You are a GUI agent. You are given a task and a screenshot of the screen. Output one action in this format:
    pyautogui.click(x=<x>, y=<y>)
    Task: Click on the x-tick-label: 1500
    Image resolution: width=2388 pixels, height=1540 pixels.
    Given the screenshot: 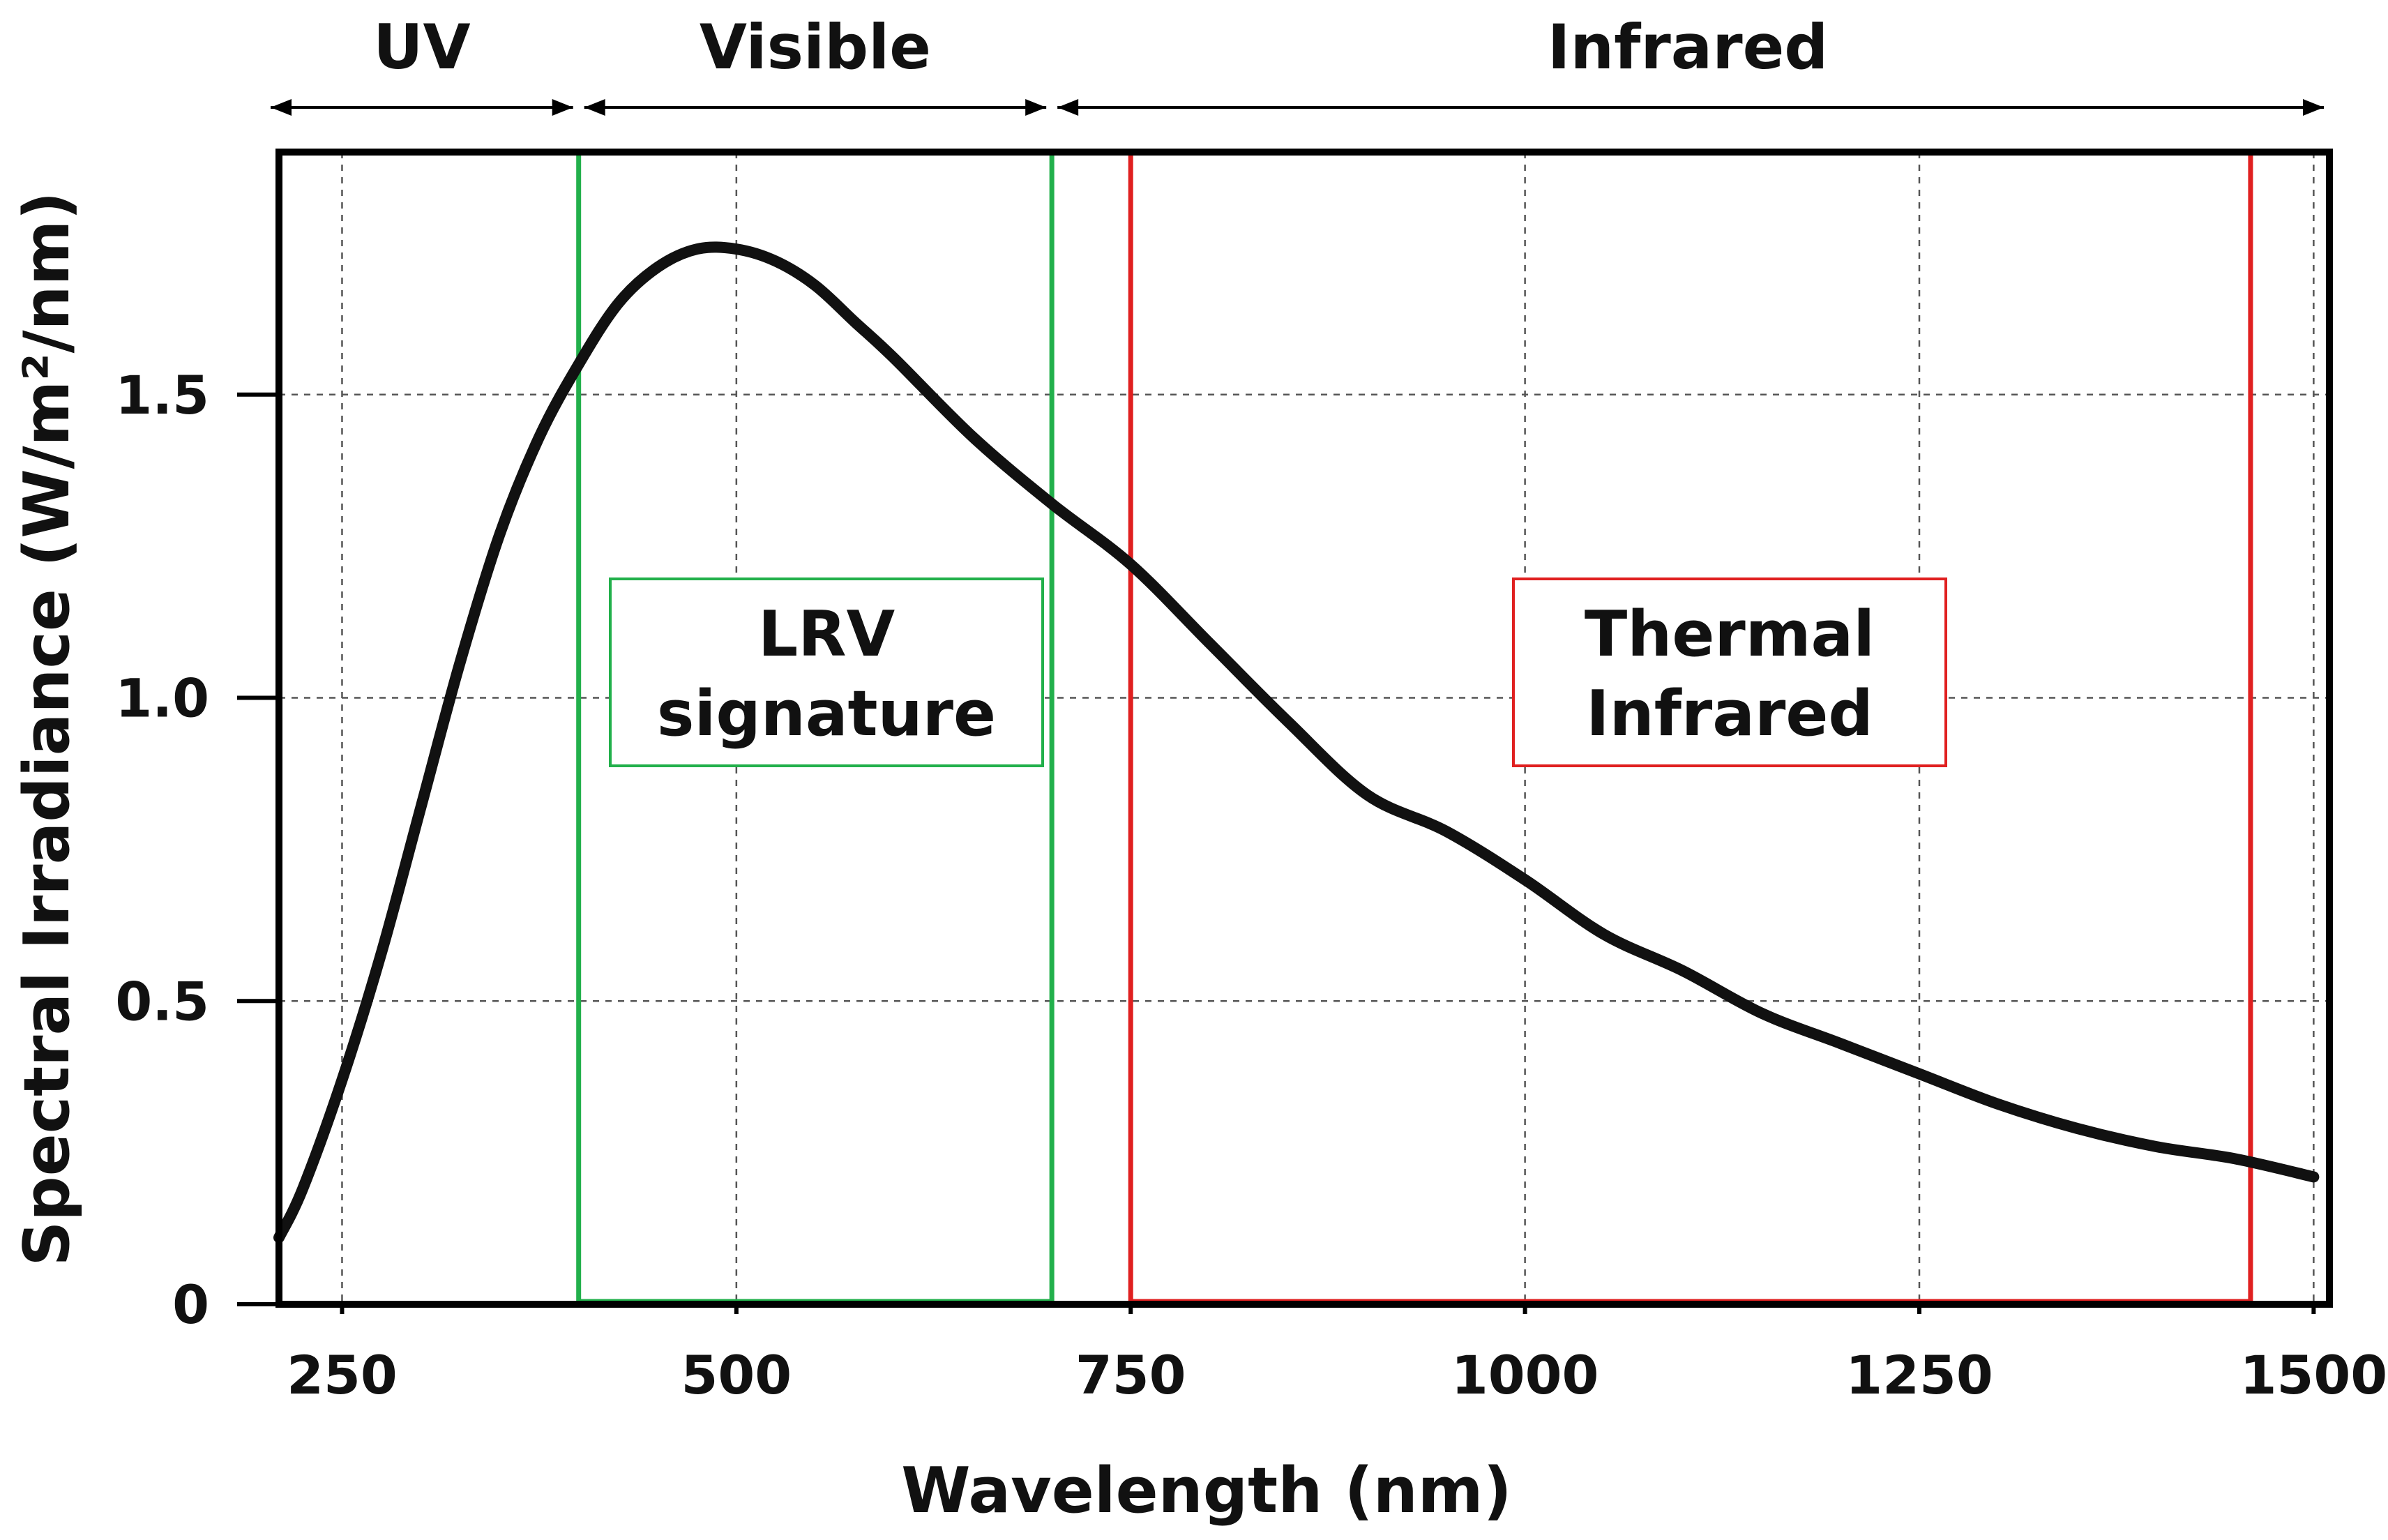 What is the action you would take?
    pyautogui.click(x=2314, y=1375)
    